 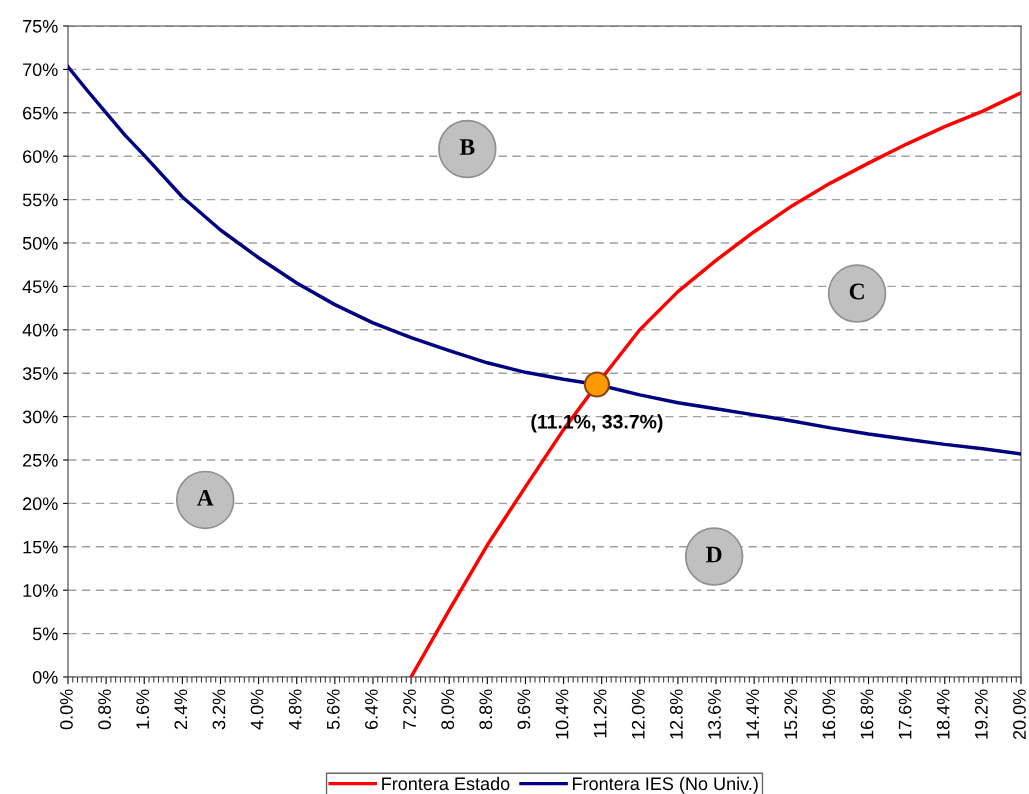 I want to click on y-tick-label: 40%, so click(x=40, y=330).